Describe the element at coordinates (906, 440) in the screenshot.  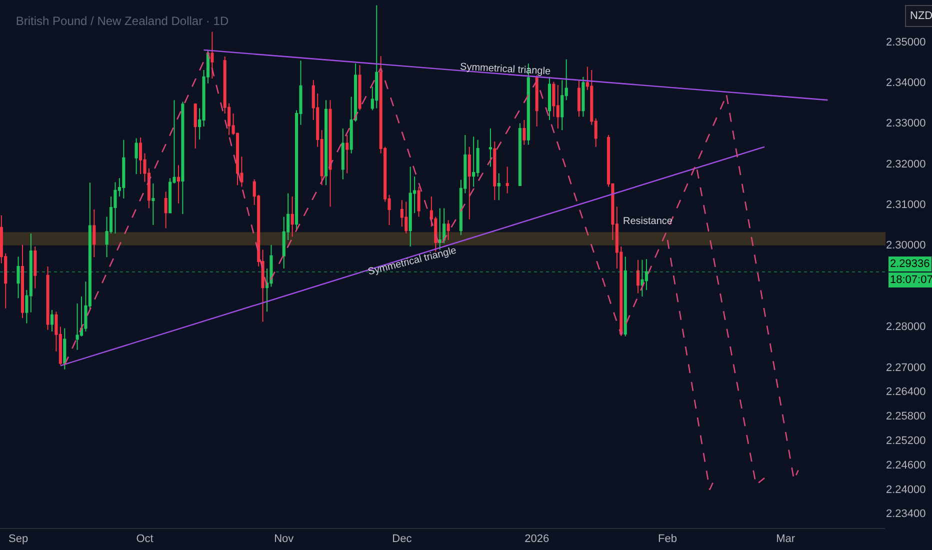
I see `y-tick-label: 2.25200` at that location.